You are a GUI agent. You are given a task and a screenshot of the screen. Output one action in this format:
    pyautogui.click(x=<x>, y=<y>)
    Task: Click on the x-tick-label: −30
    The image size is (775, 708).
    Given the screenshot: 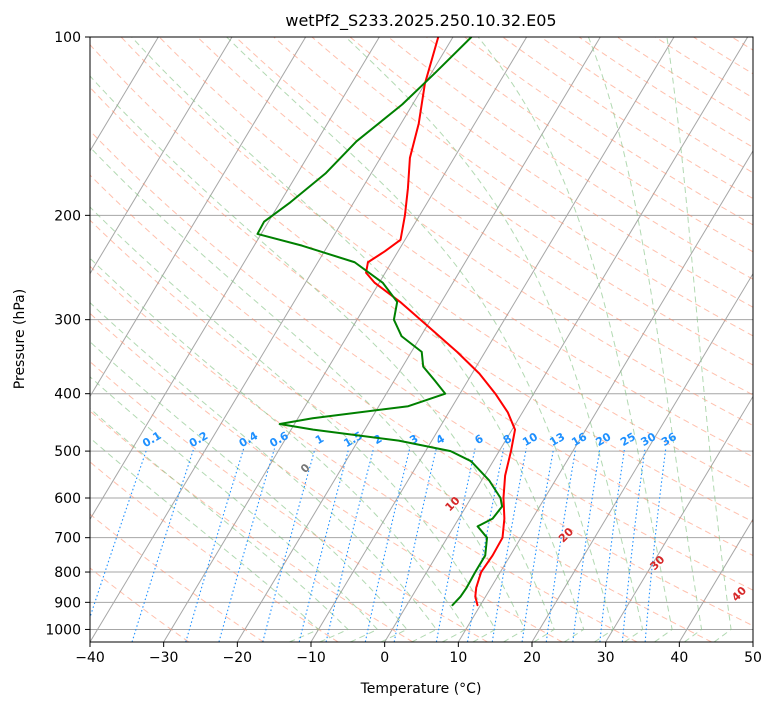 What is the action you would take?
    pyautogui.click(x=164, y=658)
    